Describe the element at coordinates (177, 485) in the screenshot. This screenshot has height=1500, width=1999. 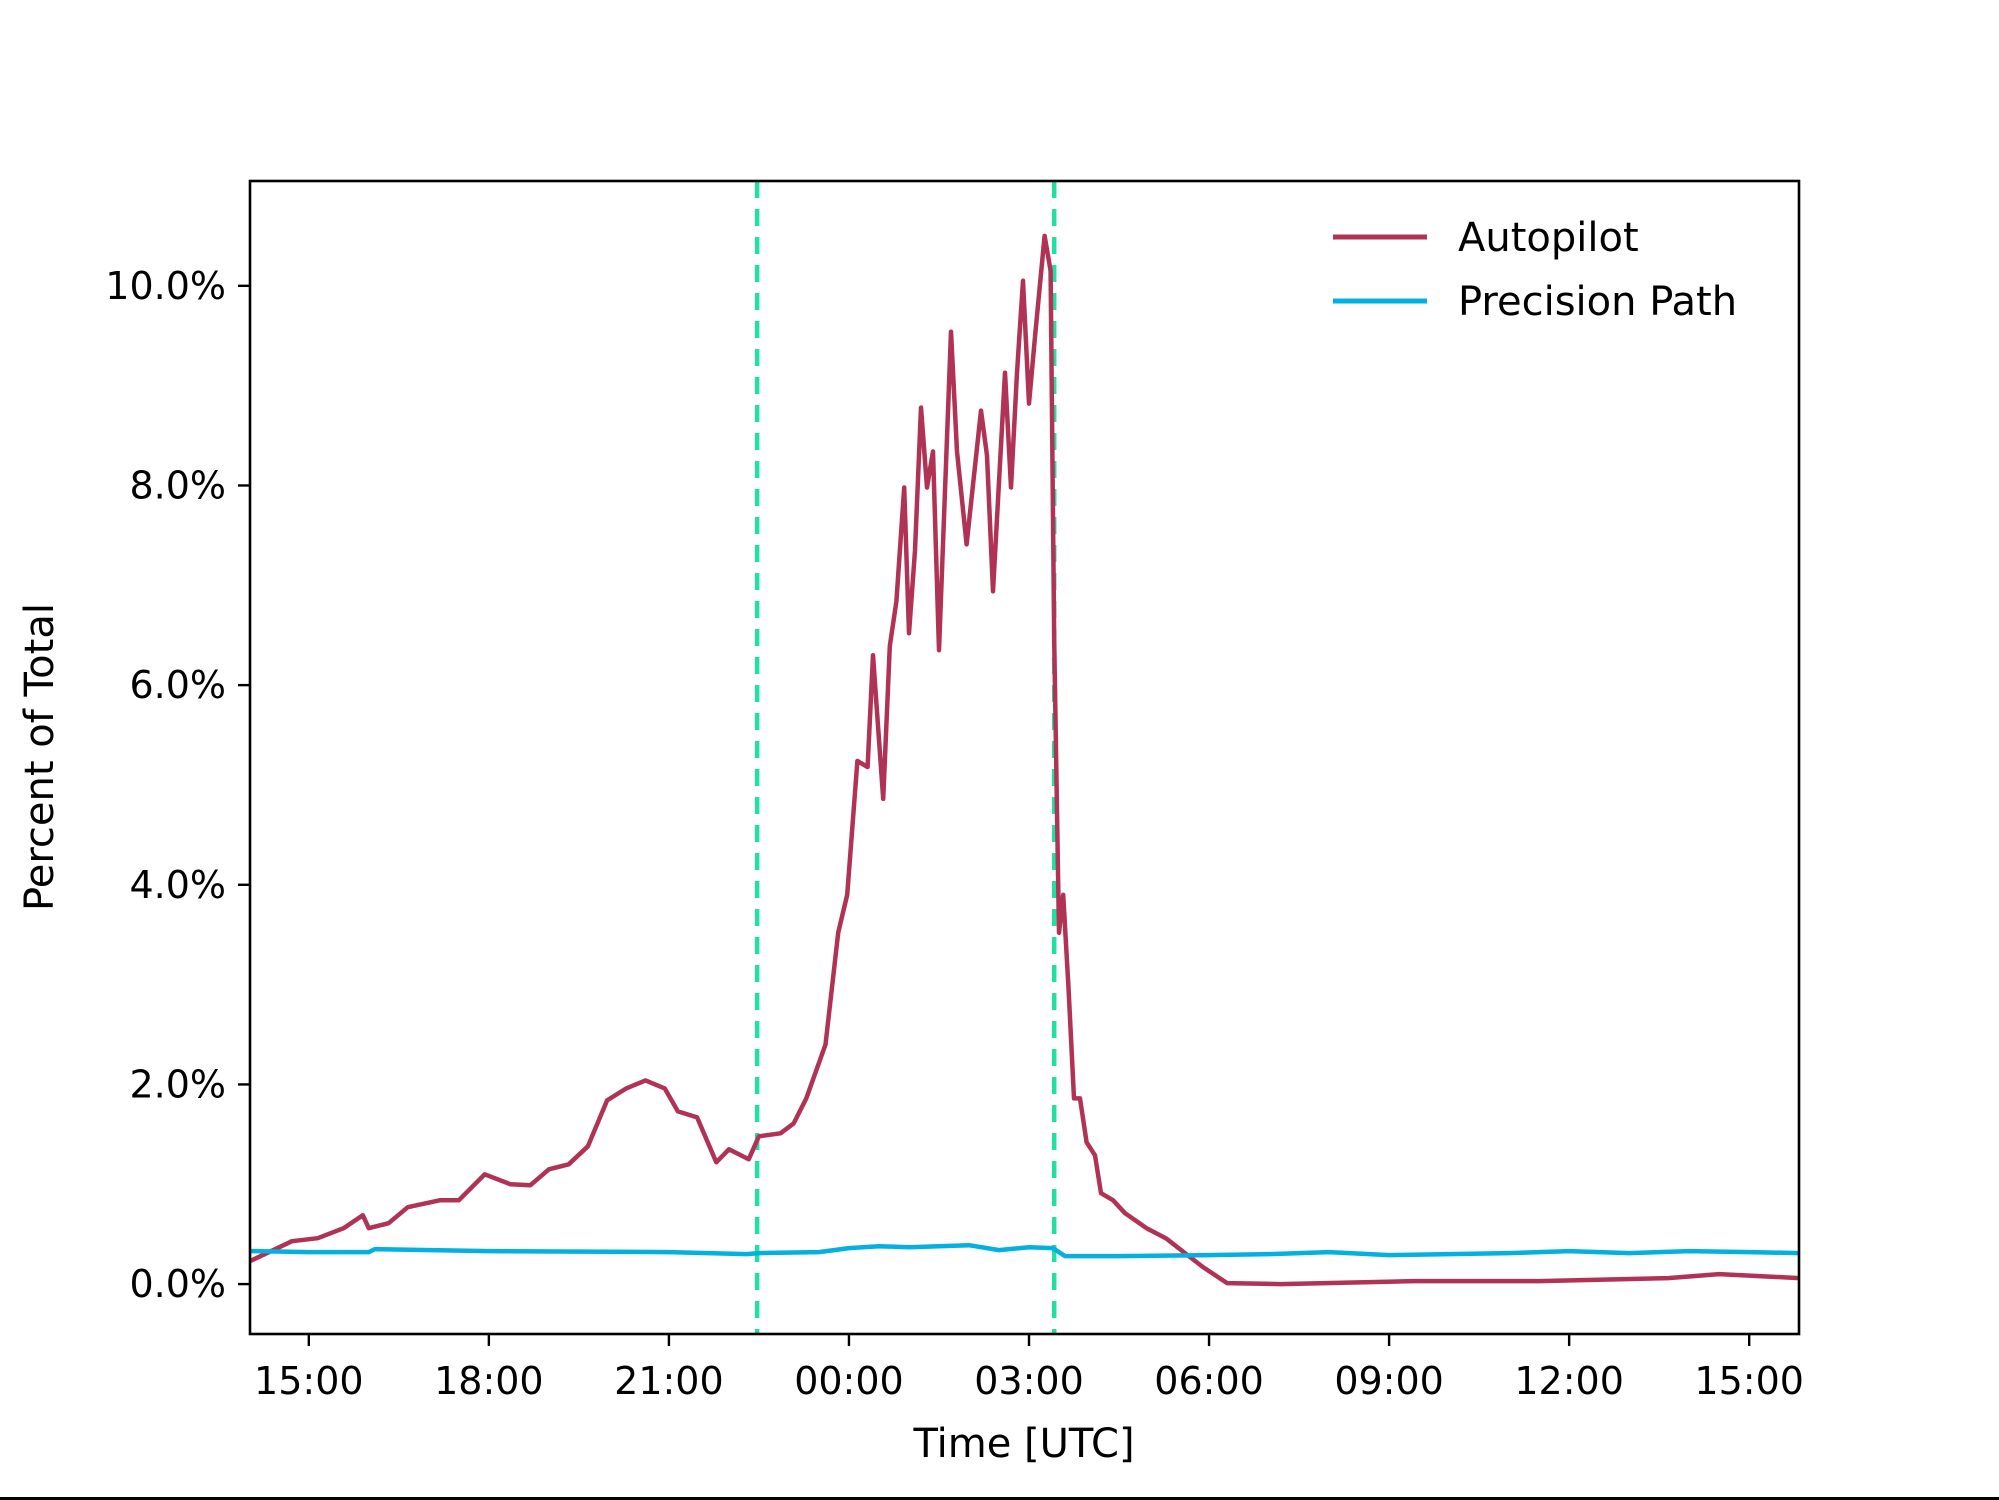
I see `y-tick-label: 8.0%` at that location.